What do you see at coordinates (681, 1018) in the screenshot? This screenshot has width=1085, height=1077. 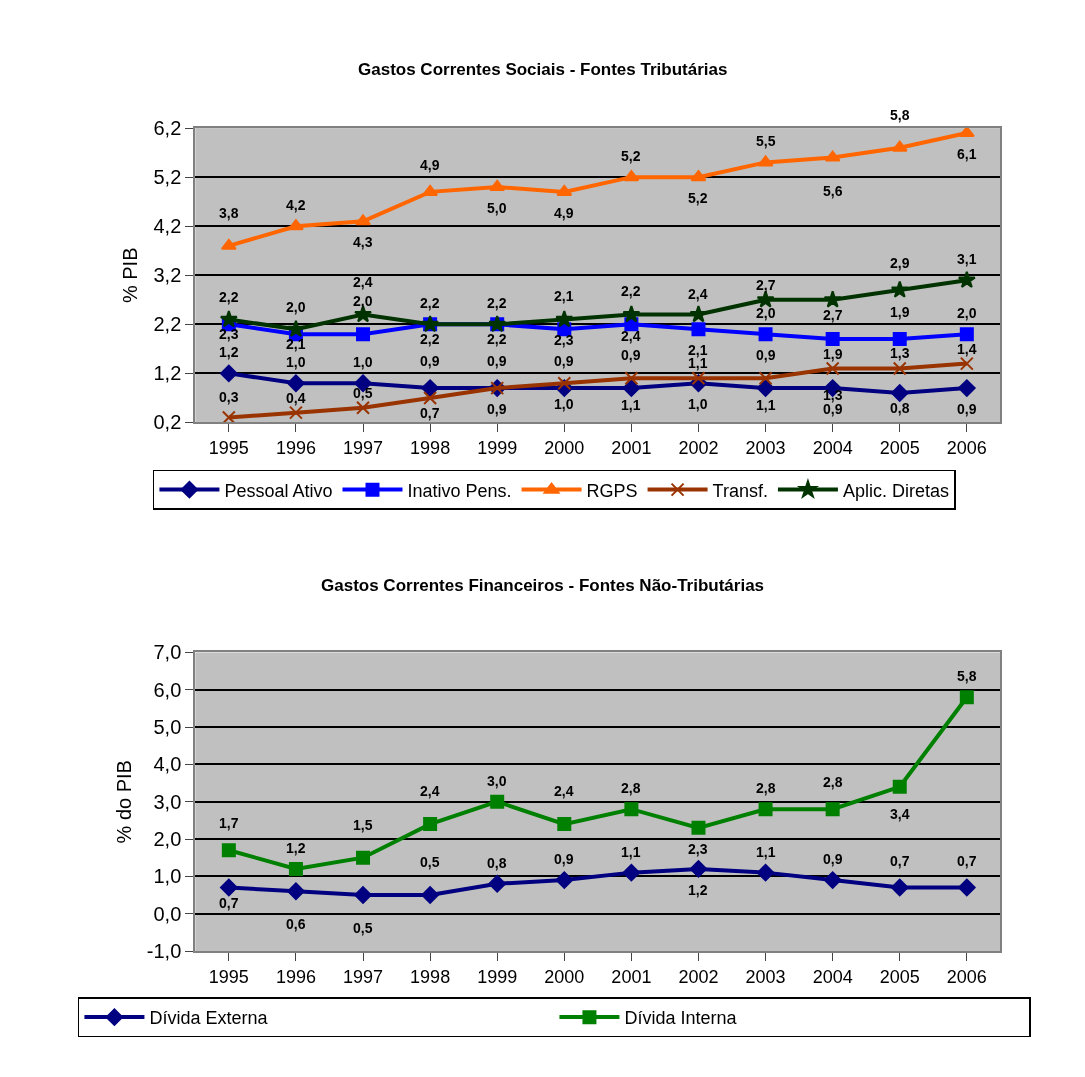 I see `legend-label: Dívida Interna` at bounding box center [681, 1018].